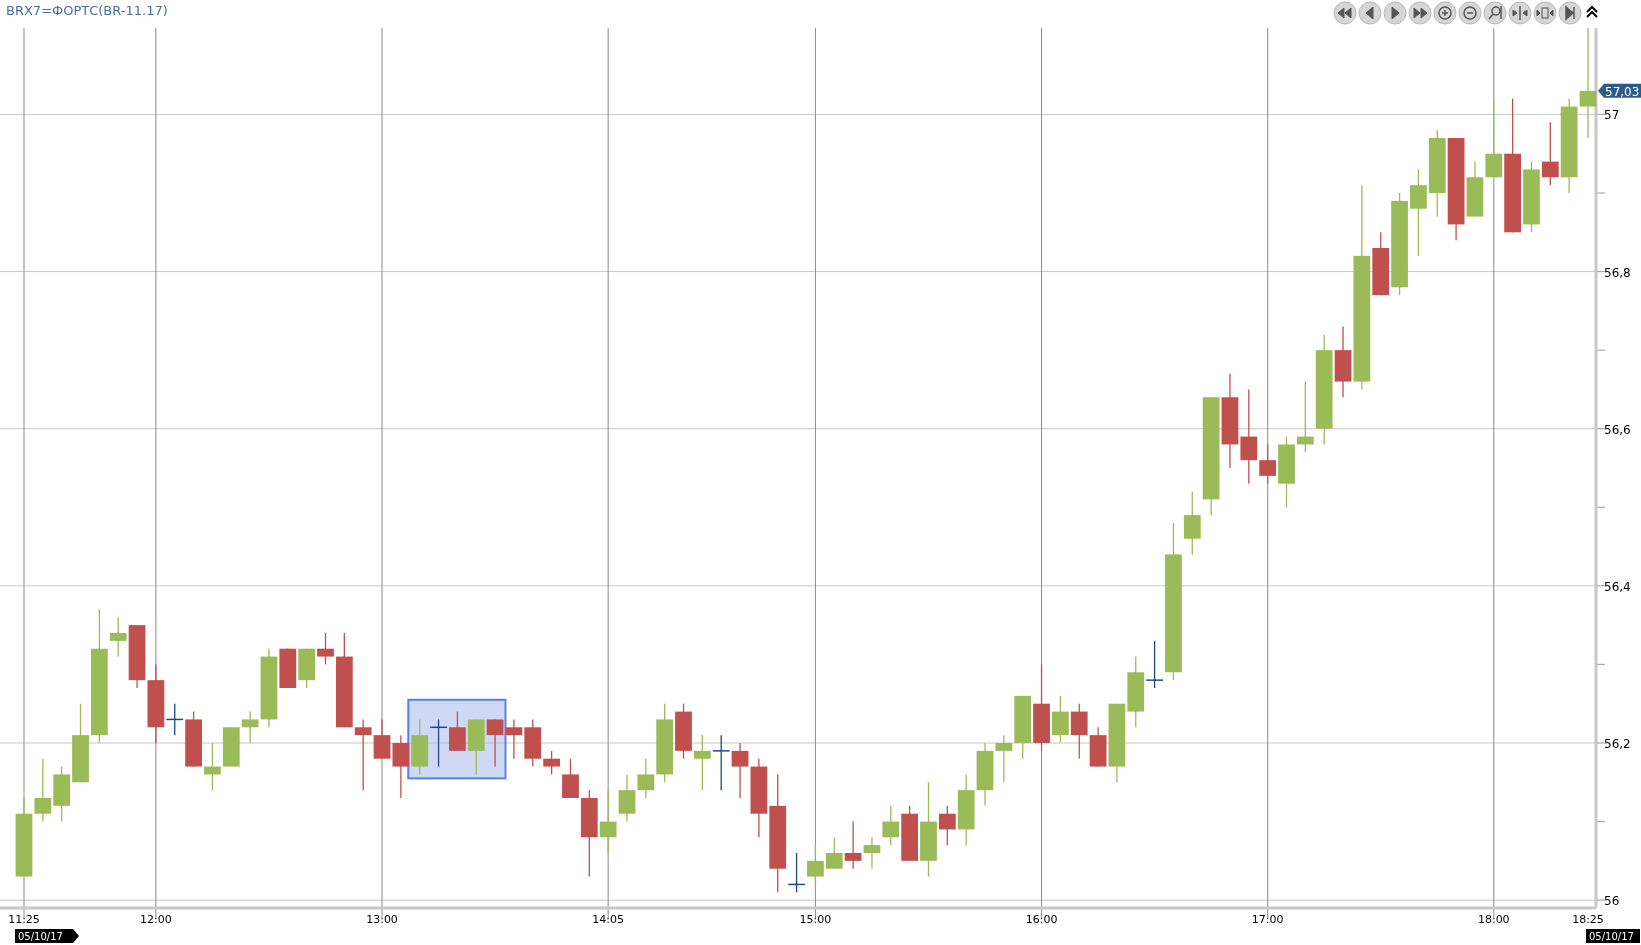 The width and height of the screenshot is (1641, 945). I want to click on x-tick-label: 17:00, so click(1267, 919).